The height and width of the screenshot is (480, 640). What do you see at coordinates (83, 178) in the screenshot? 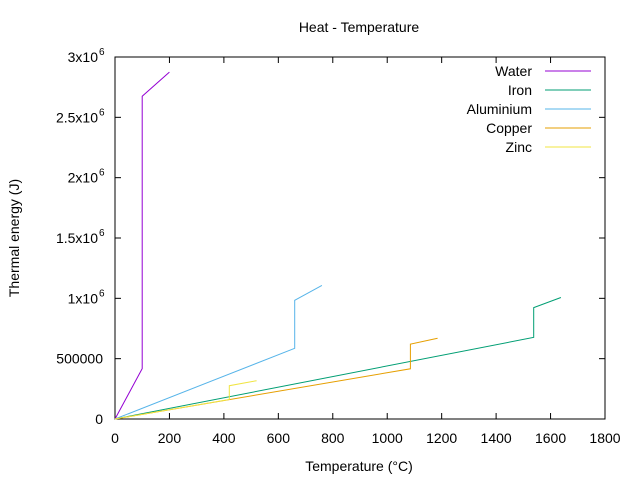
I see `y-tick-label: 2x10` at bounding box center [83, 178].